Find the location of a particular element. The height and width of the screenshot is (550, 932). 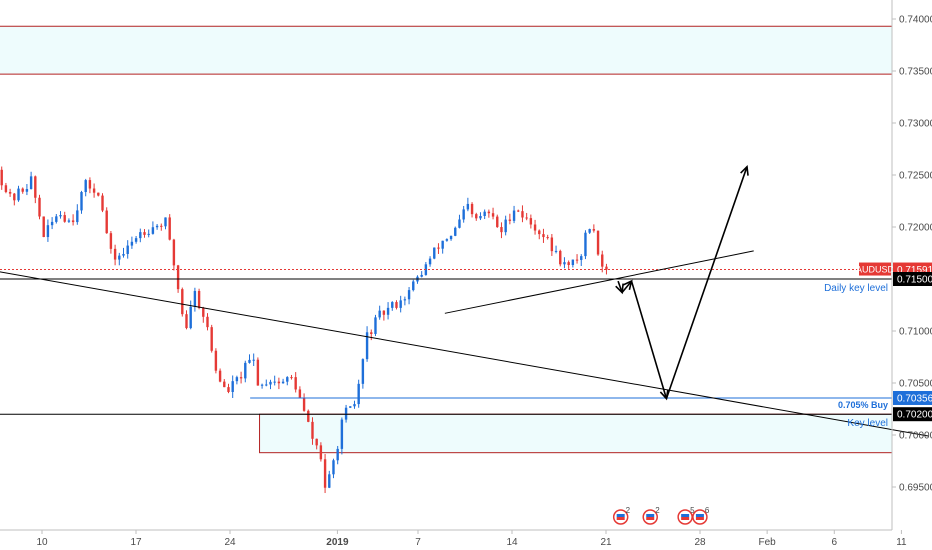

event-count-0: 2 is located at coordinates (628, 510).